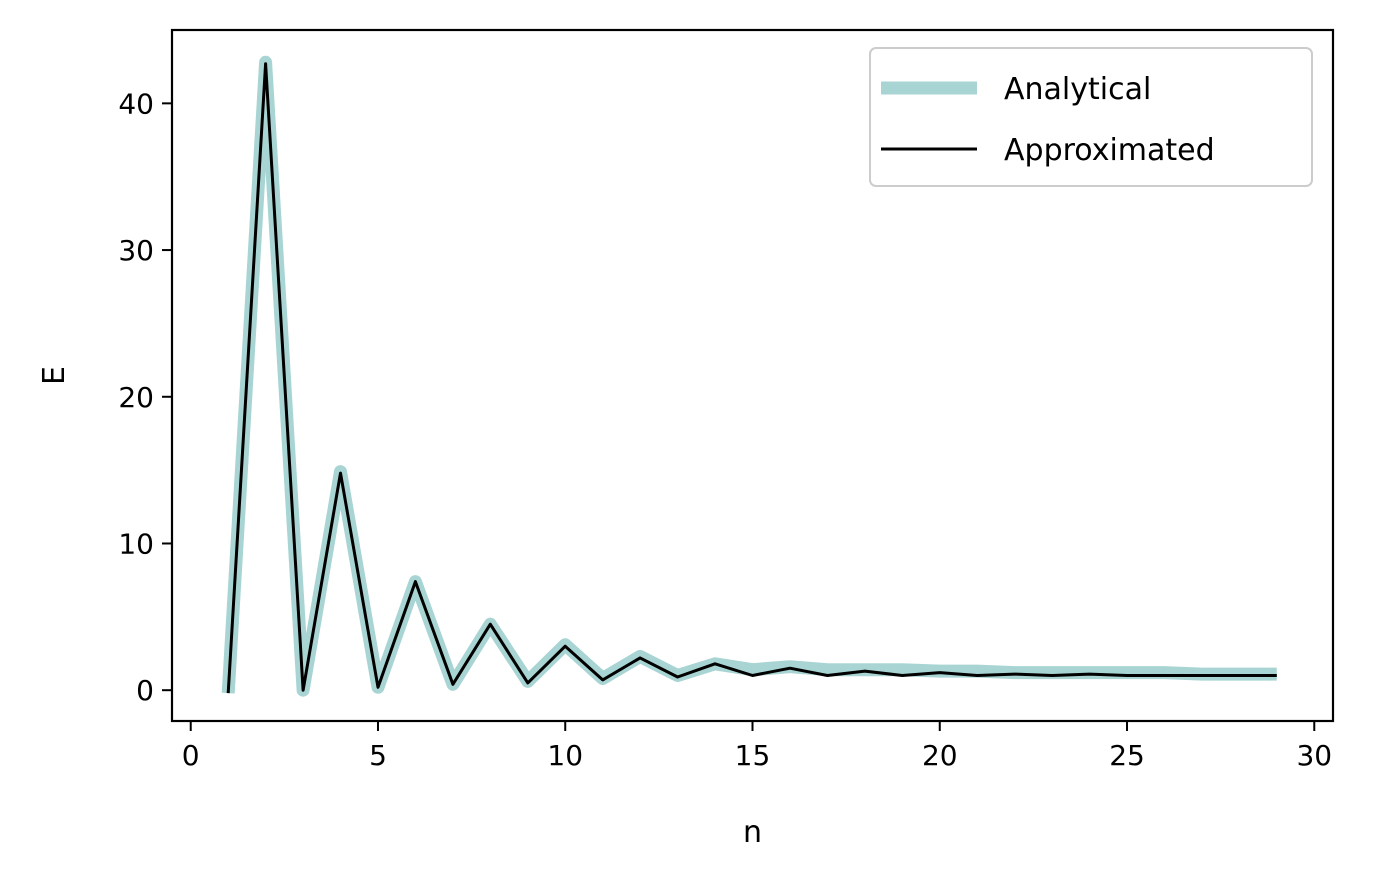  Describe the element at coordinates (145, 690) in the screenshot. I see `y-tick-label: 0` at that location.